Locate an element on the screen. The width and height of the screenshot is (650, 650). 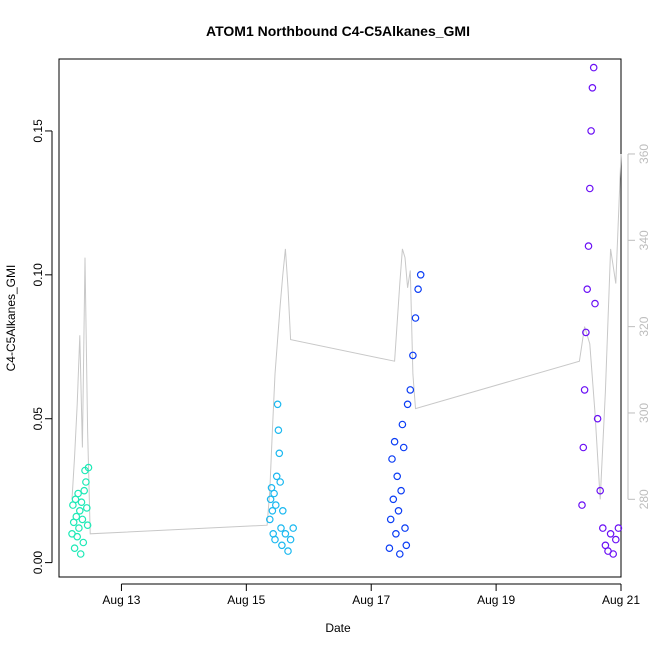
x-tick-label: Aug 17 is located at coordinates (371, 600).